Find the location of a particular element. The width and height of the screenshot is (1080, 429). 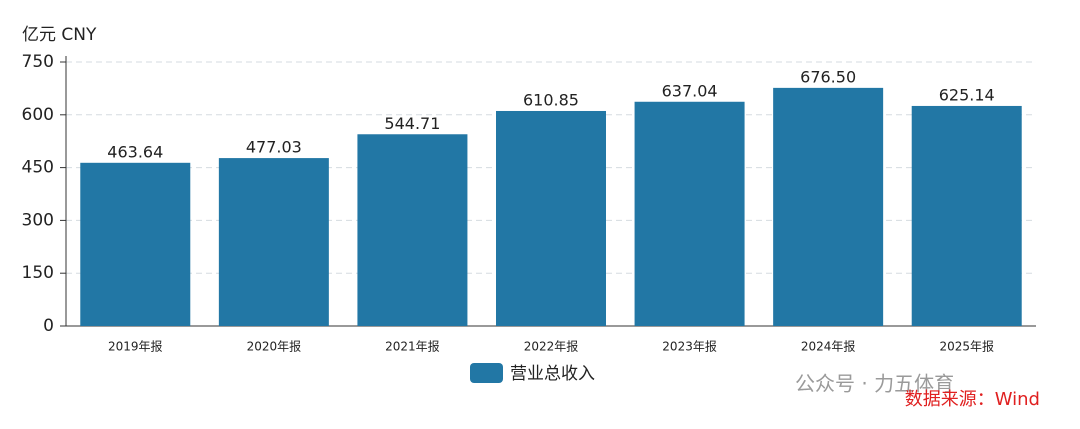

value-label: 477.03 is located at coordinates (274, 147).